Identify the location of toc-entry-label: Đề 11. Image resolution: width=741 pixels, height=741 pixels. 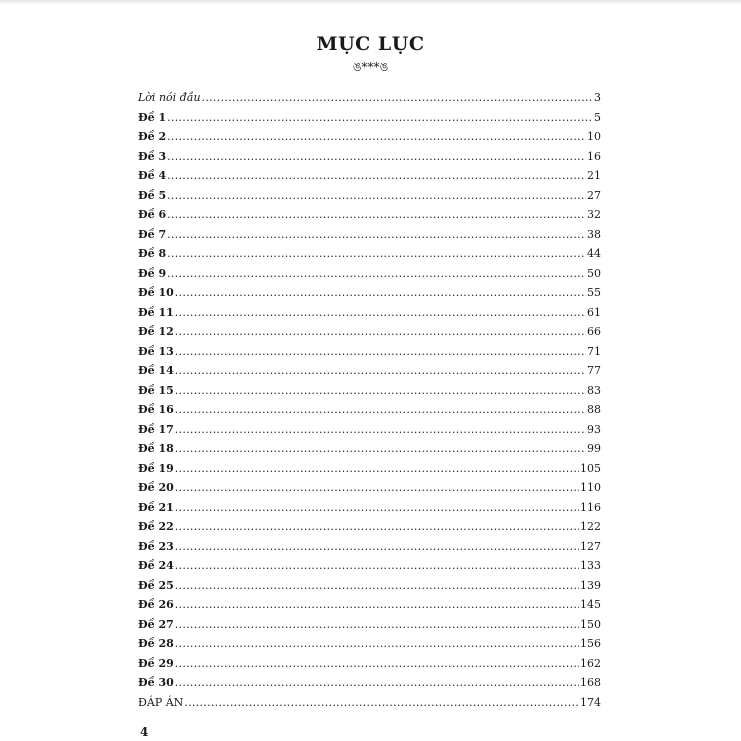
(156, 312).